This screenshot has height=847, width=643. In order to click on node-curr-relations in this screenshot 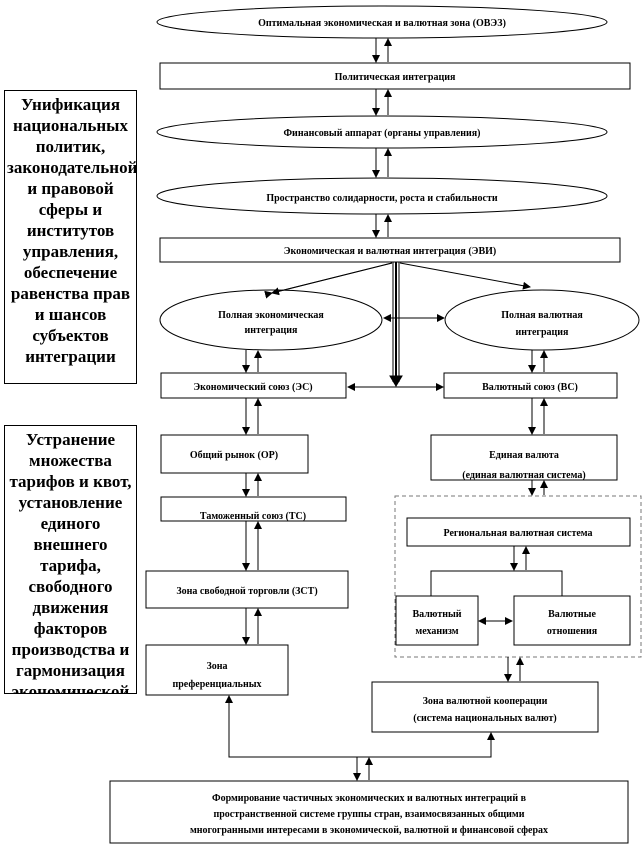, I will do `click(572, 620)`.